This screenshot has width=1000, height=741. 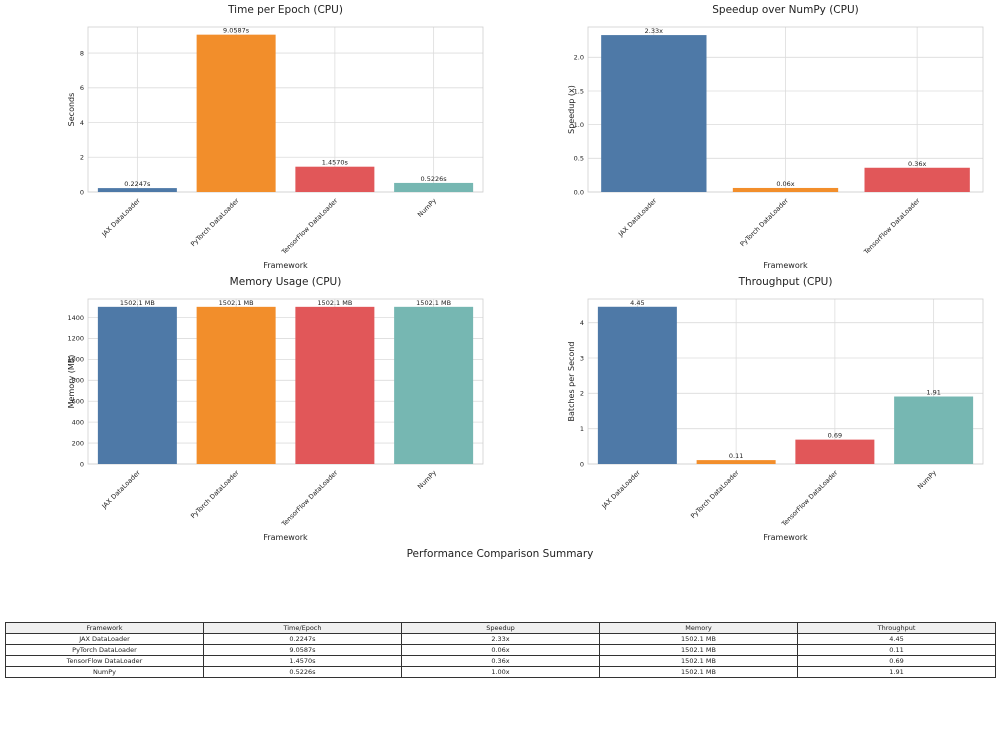 What do you see at coordinates (71, 110) in the screenshot?
I see `y-axis-label: Seconds` at bounding box center [71, 110].